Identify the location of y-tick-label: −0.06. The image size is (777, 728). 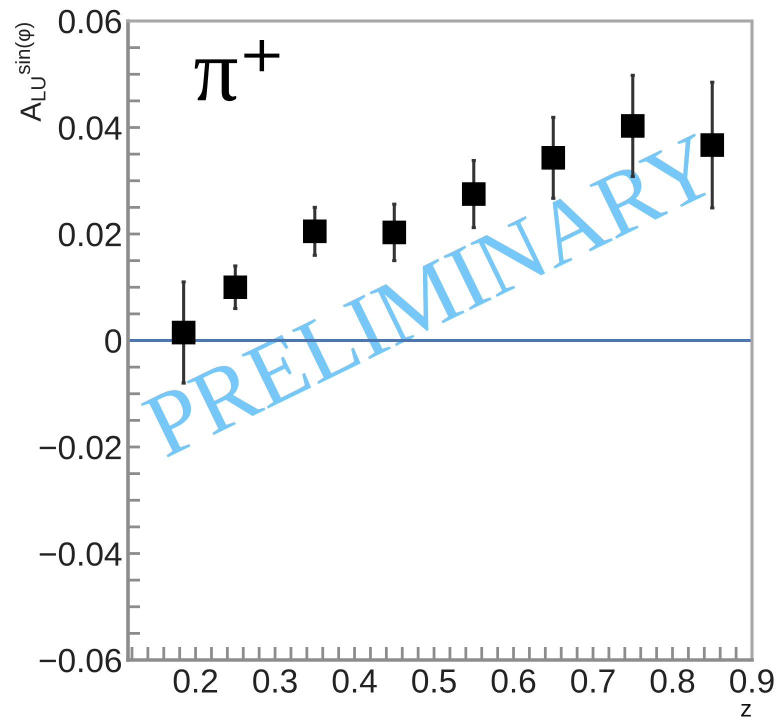
(80, 660).